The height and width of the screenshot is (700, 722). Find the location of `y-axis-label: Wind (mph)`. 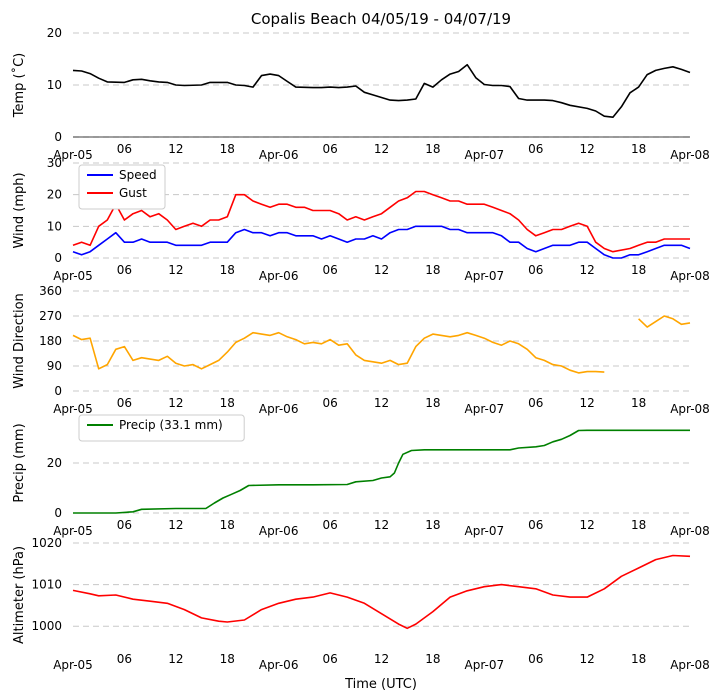

y-axis-label: Wind (mph) is located at coordinates (19, 210).